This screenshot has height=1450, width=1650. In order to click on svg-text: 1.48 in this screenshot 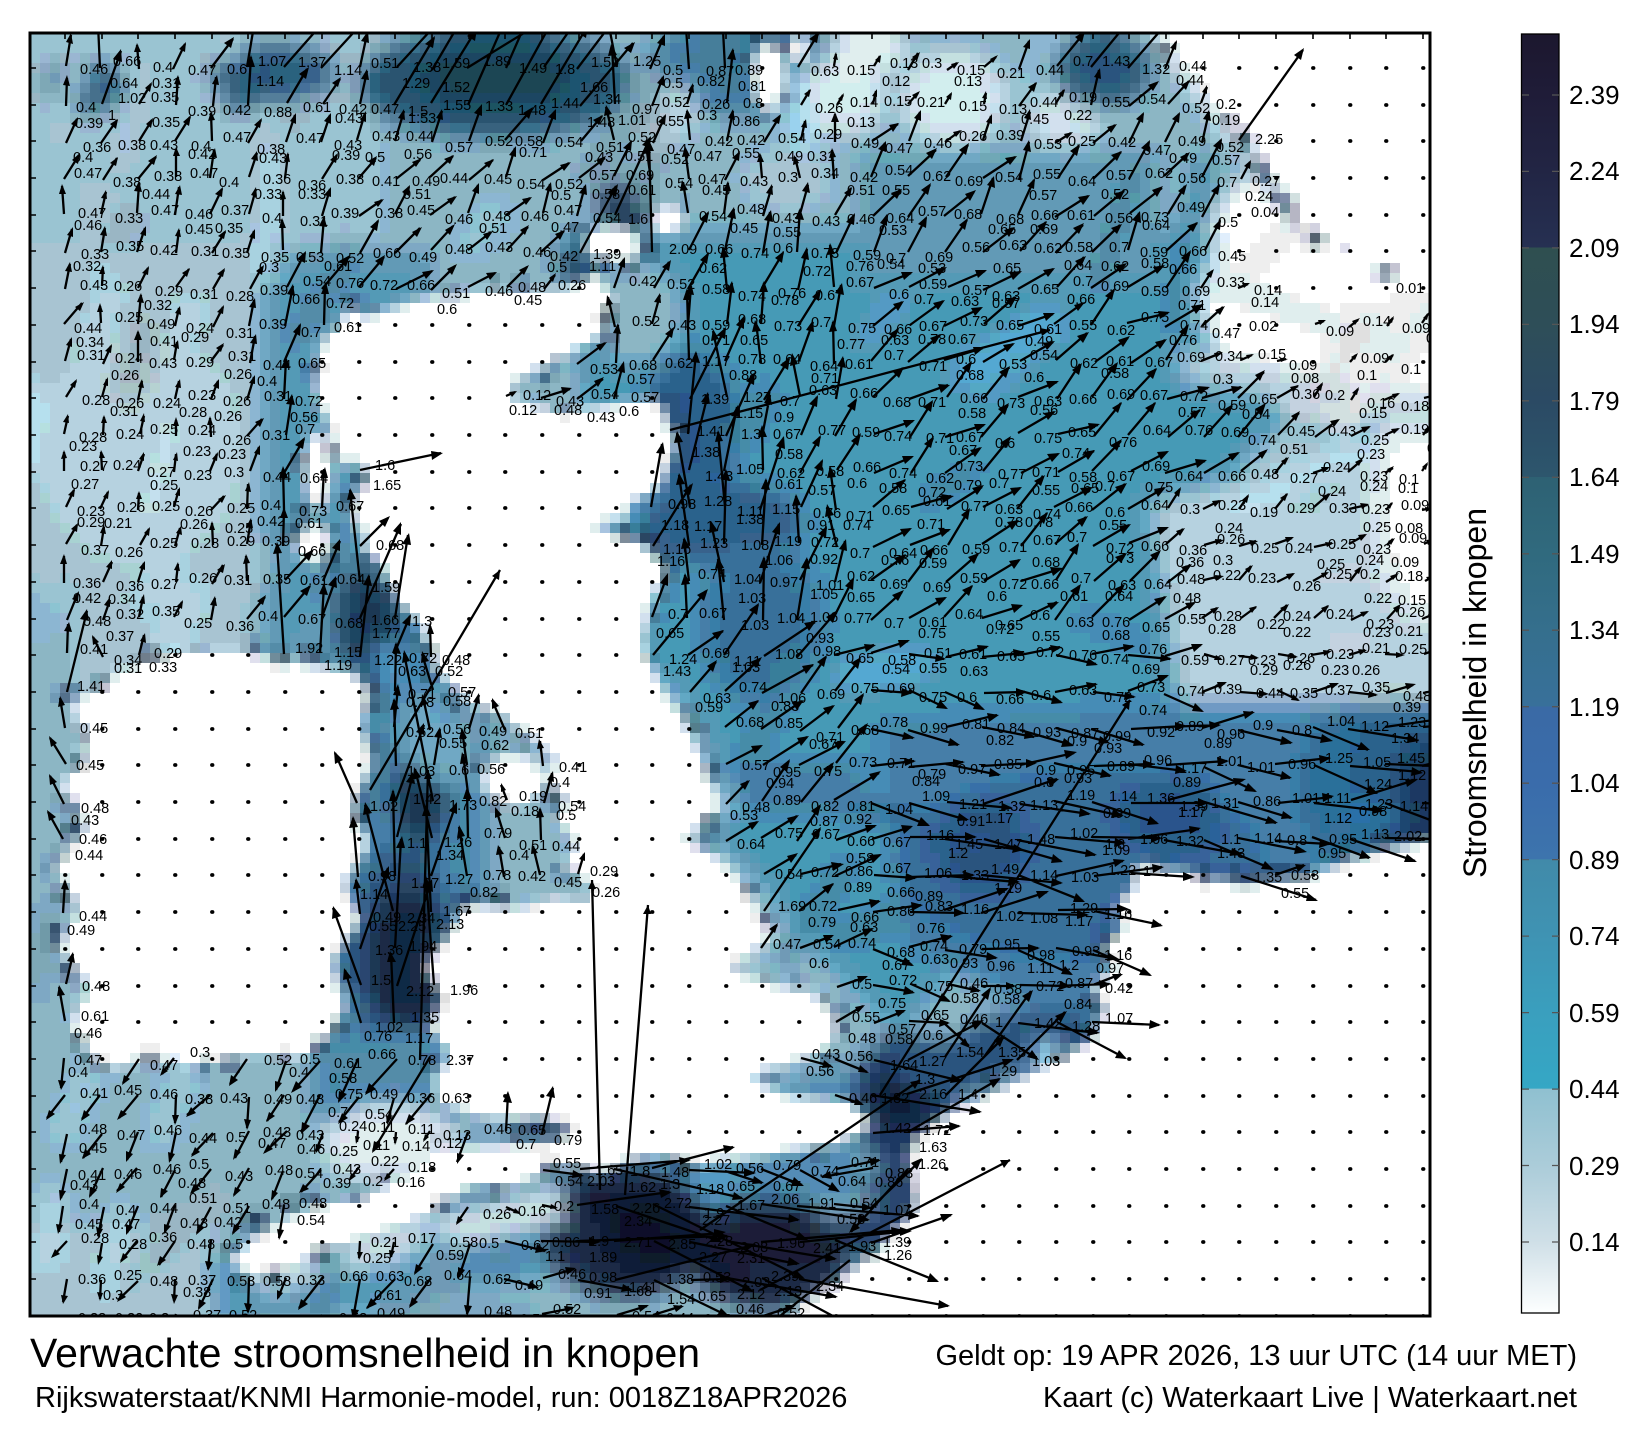, I will do `click(601, 123)`.